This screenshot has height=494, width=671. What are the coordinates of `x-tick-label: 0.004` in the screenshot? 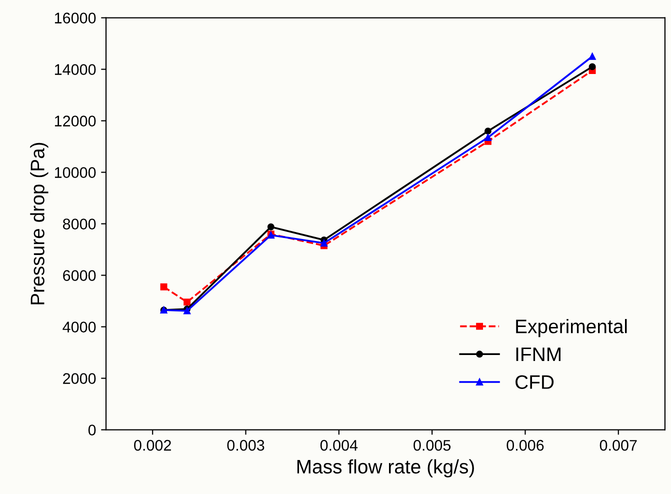 It's located at (339, 445).